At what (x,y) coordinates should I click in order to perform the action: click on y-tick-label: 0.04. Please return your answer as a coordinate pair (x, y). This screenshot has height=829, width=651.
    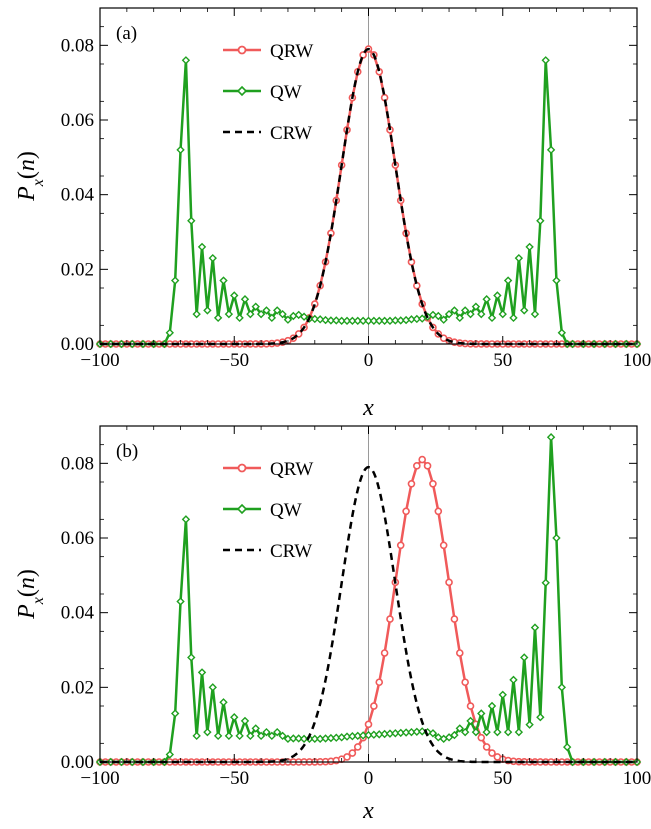
    Looking at the image, I should click on (78, 195).